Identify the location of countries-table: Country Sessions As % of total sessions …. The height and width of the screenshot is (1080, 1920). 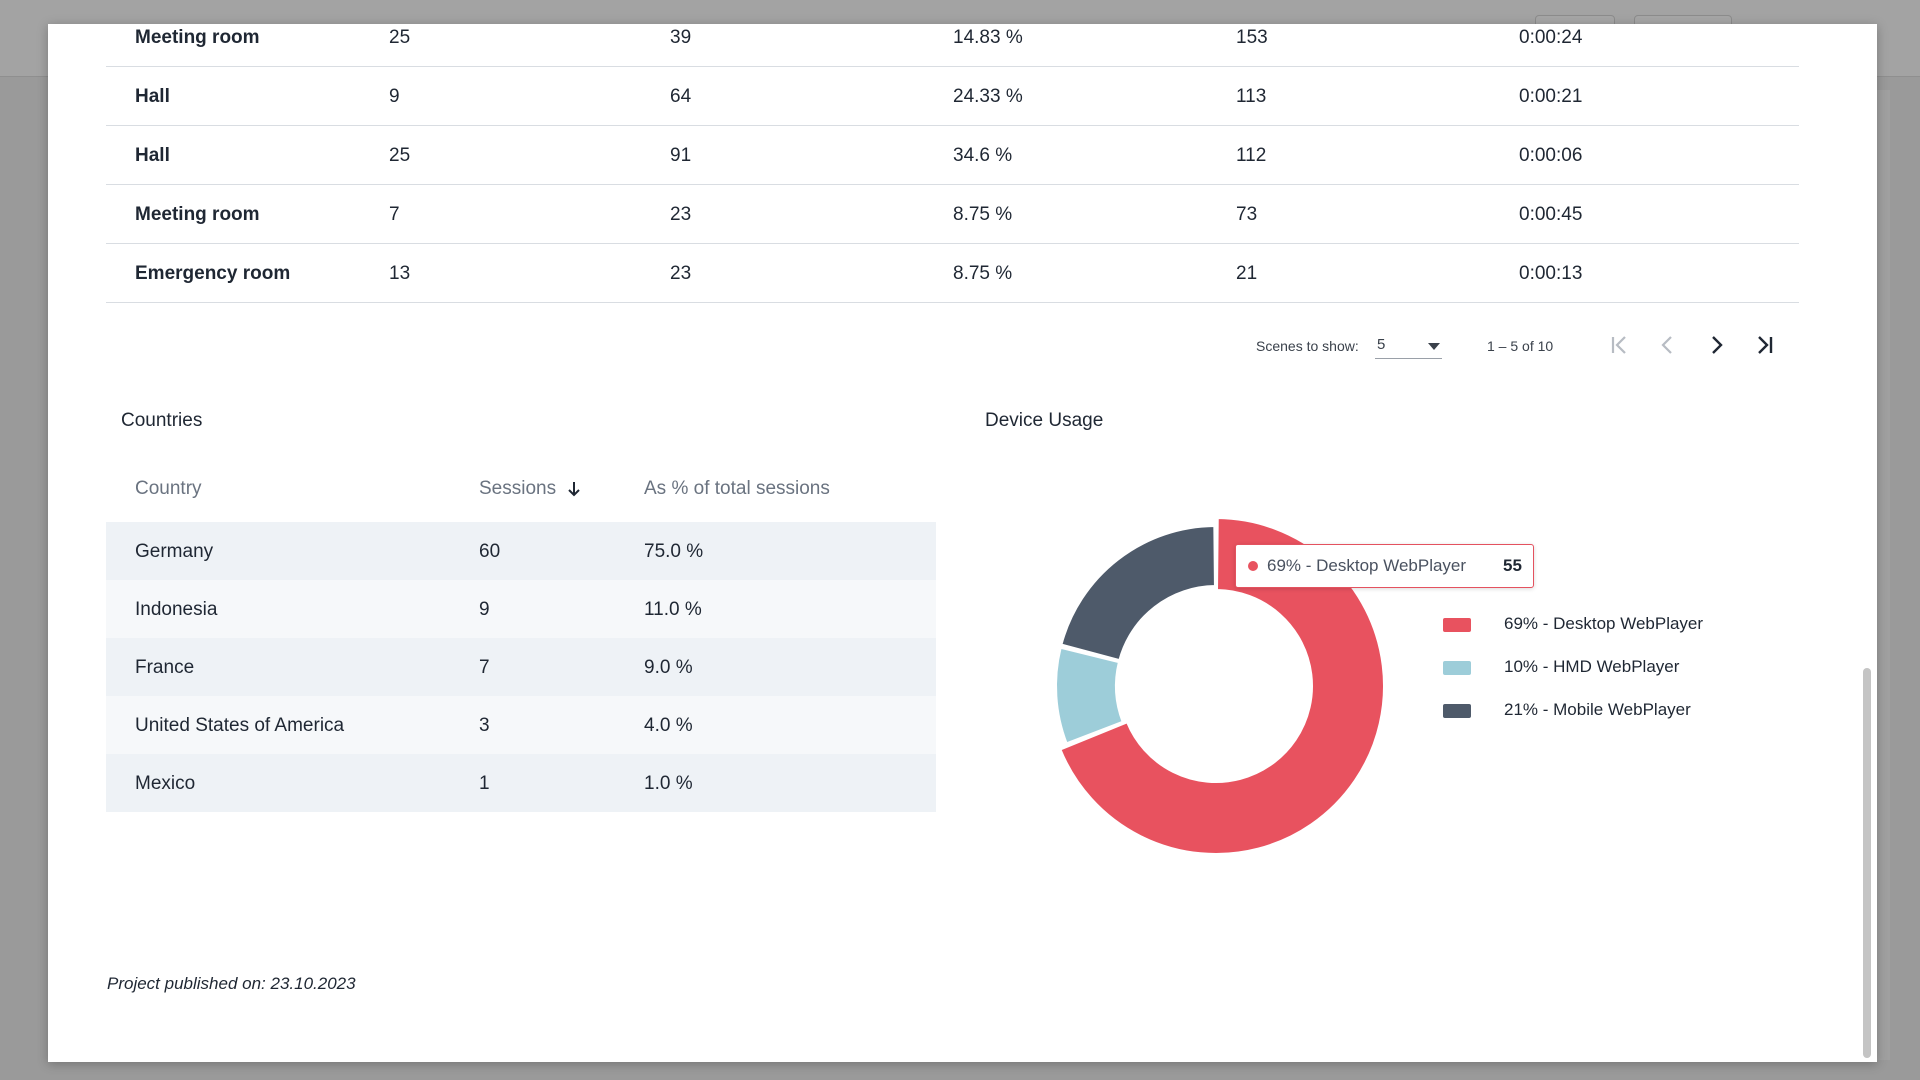
(521, 630).